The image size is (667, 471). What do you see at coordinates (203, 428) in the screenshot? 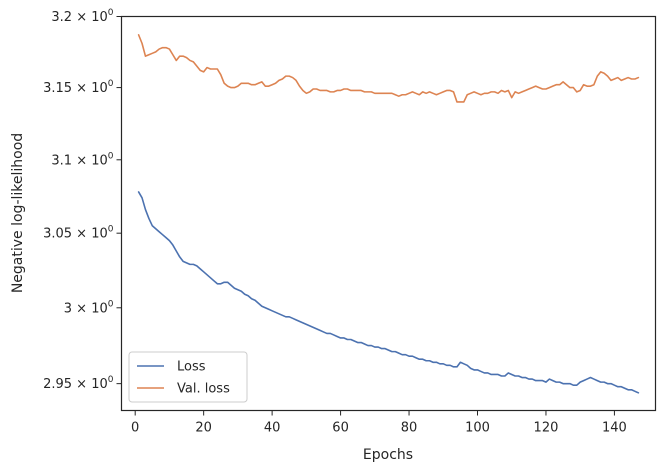
I see `x-tick-label: 20` at bounding box center [203, 428].